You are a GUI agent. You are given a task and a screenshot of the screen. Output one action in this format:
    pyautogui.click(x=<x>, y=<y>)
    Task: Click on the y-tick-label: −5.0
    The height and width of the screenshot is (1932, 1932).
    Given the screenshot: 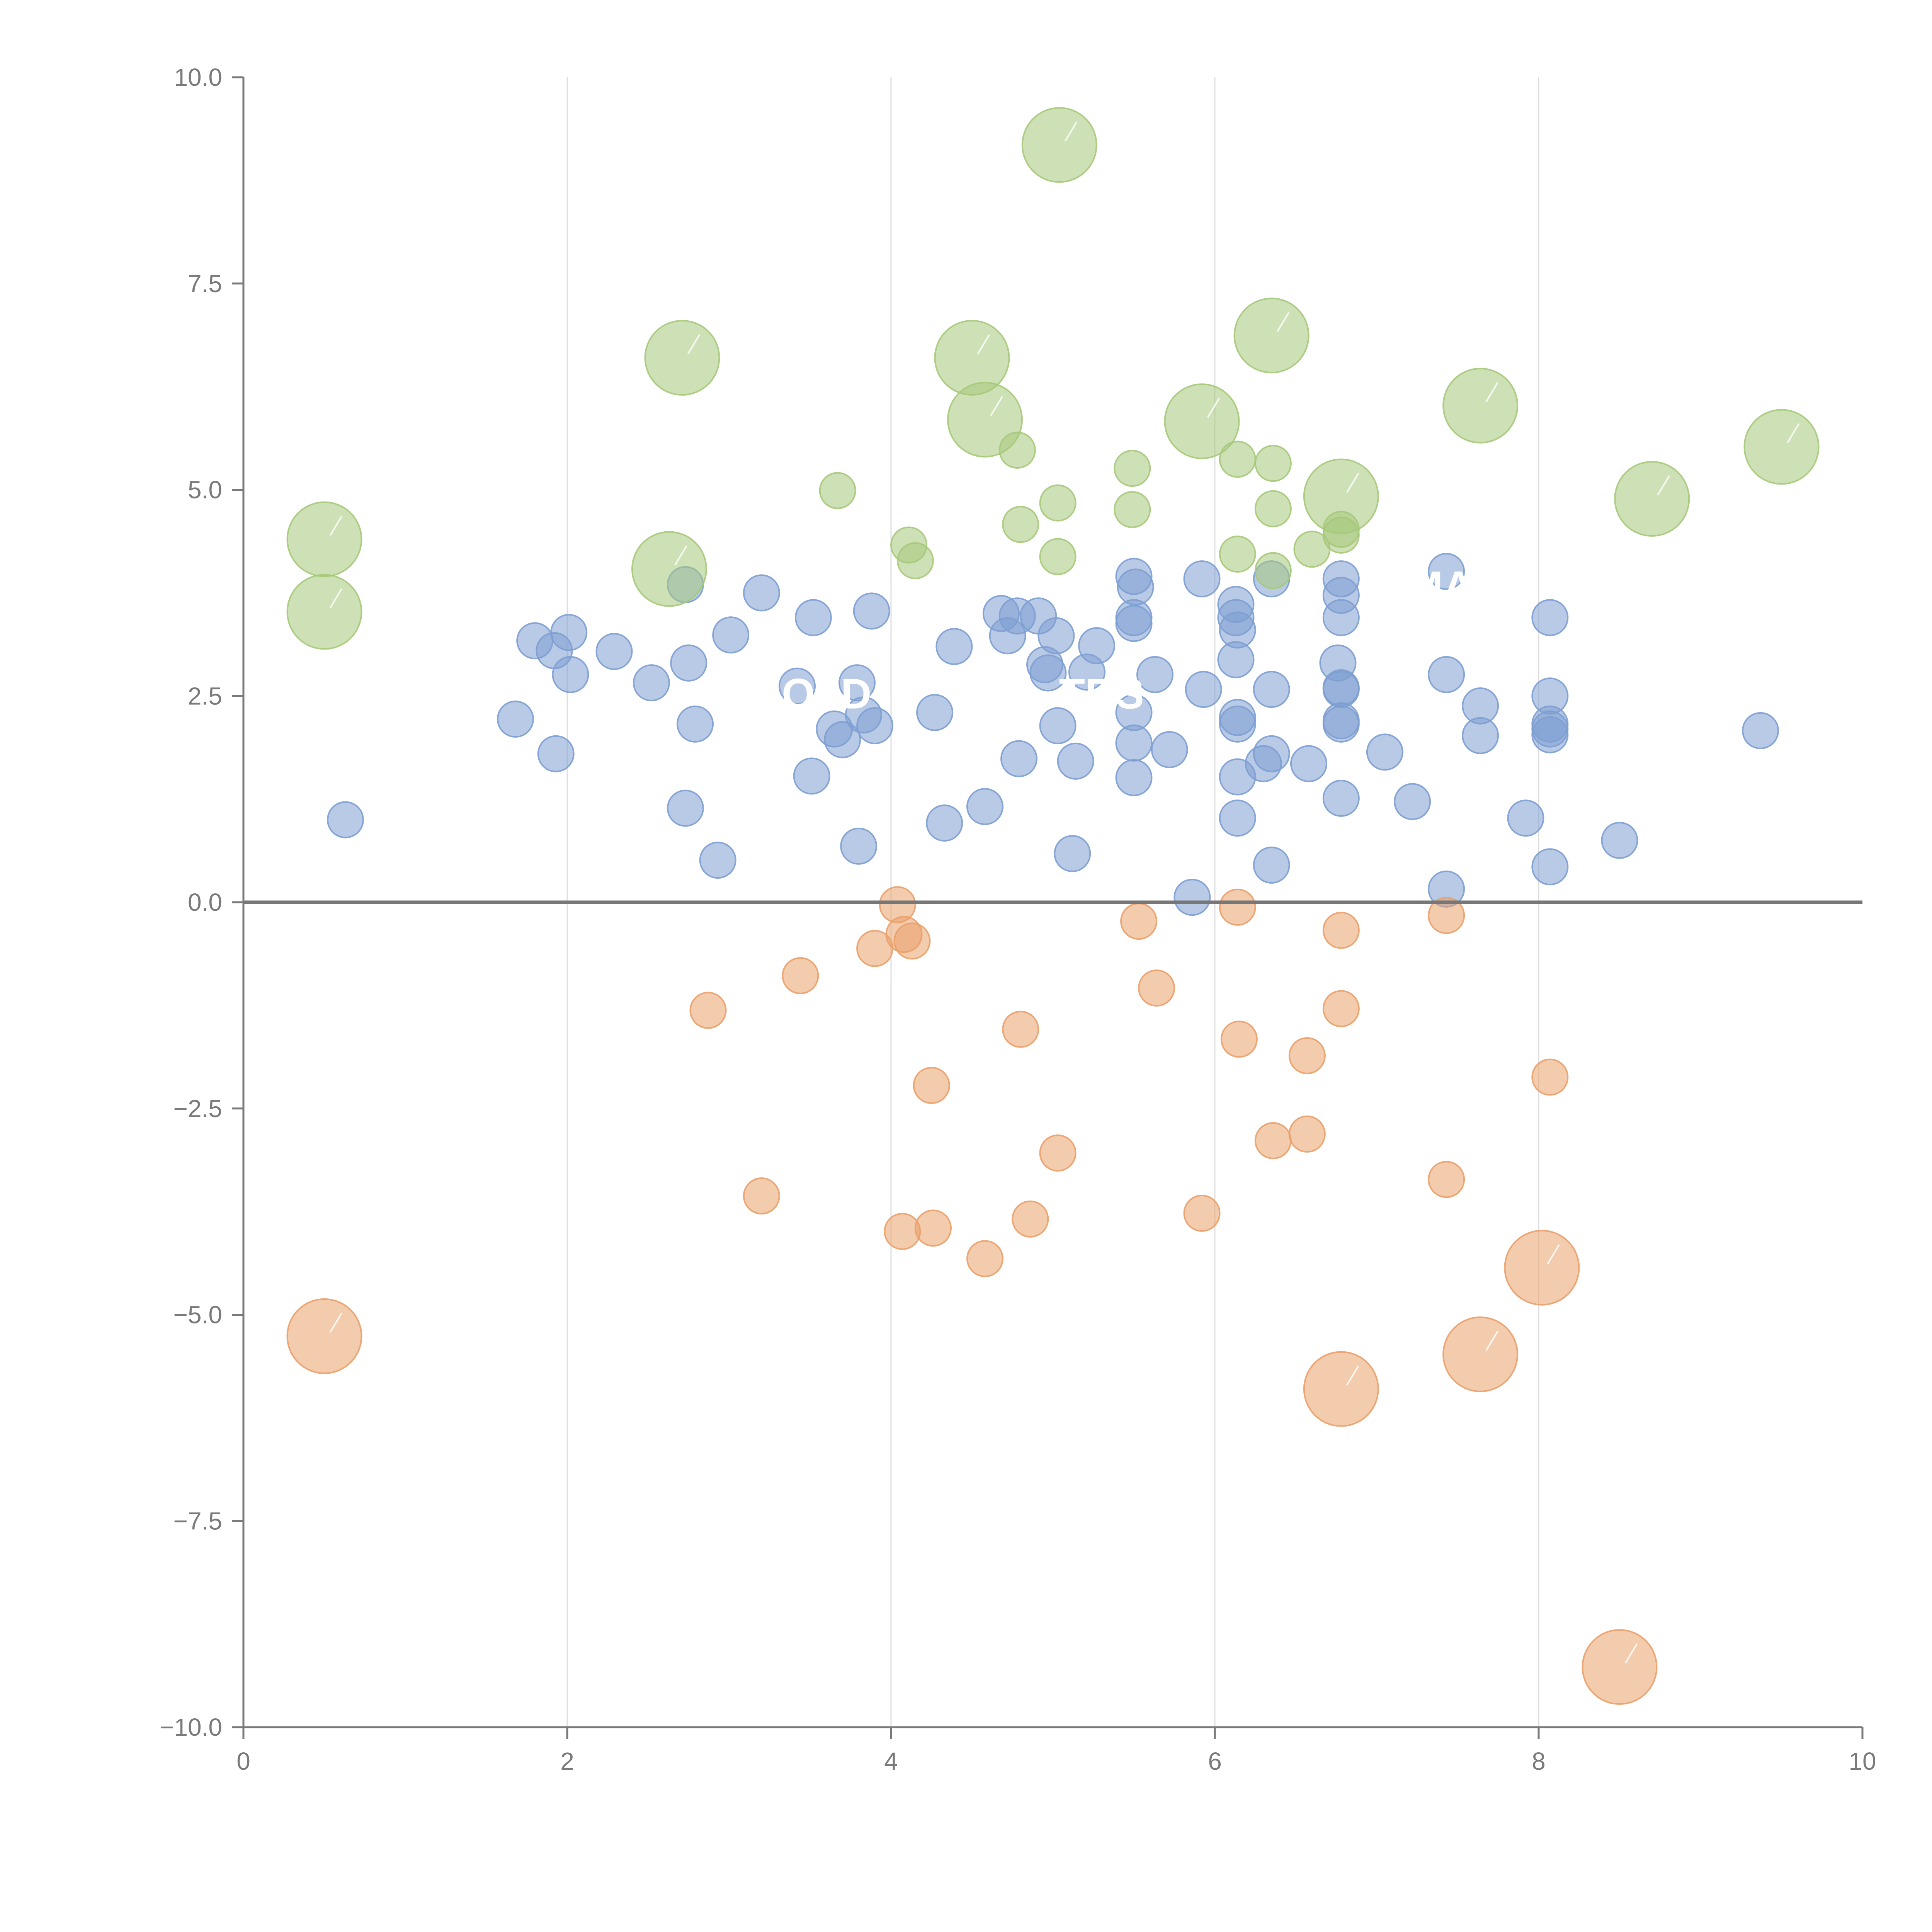 What is the action you would take?
    pyautogui.click(x=198, y=1315)
    